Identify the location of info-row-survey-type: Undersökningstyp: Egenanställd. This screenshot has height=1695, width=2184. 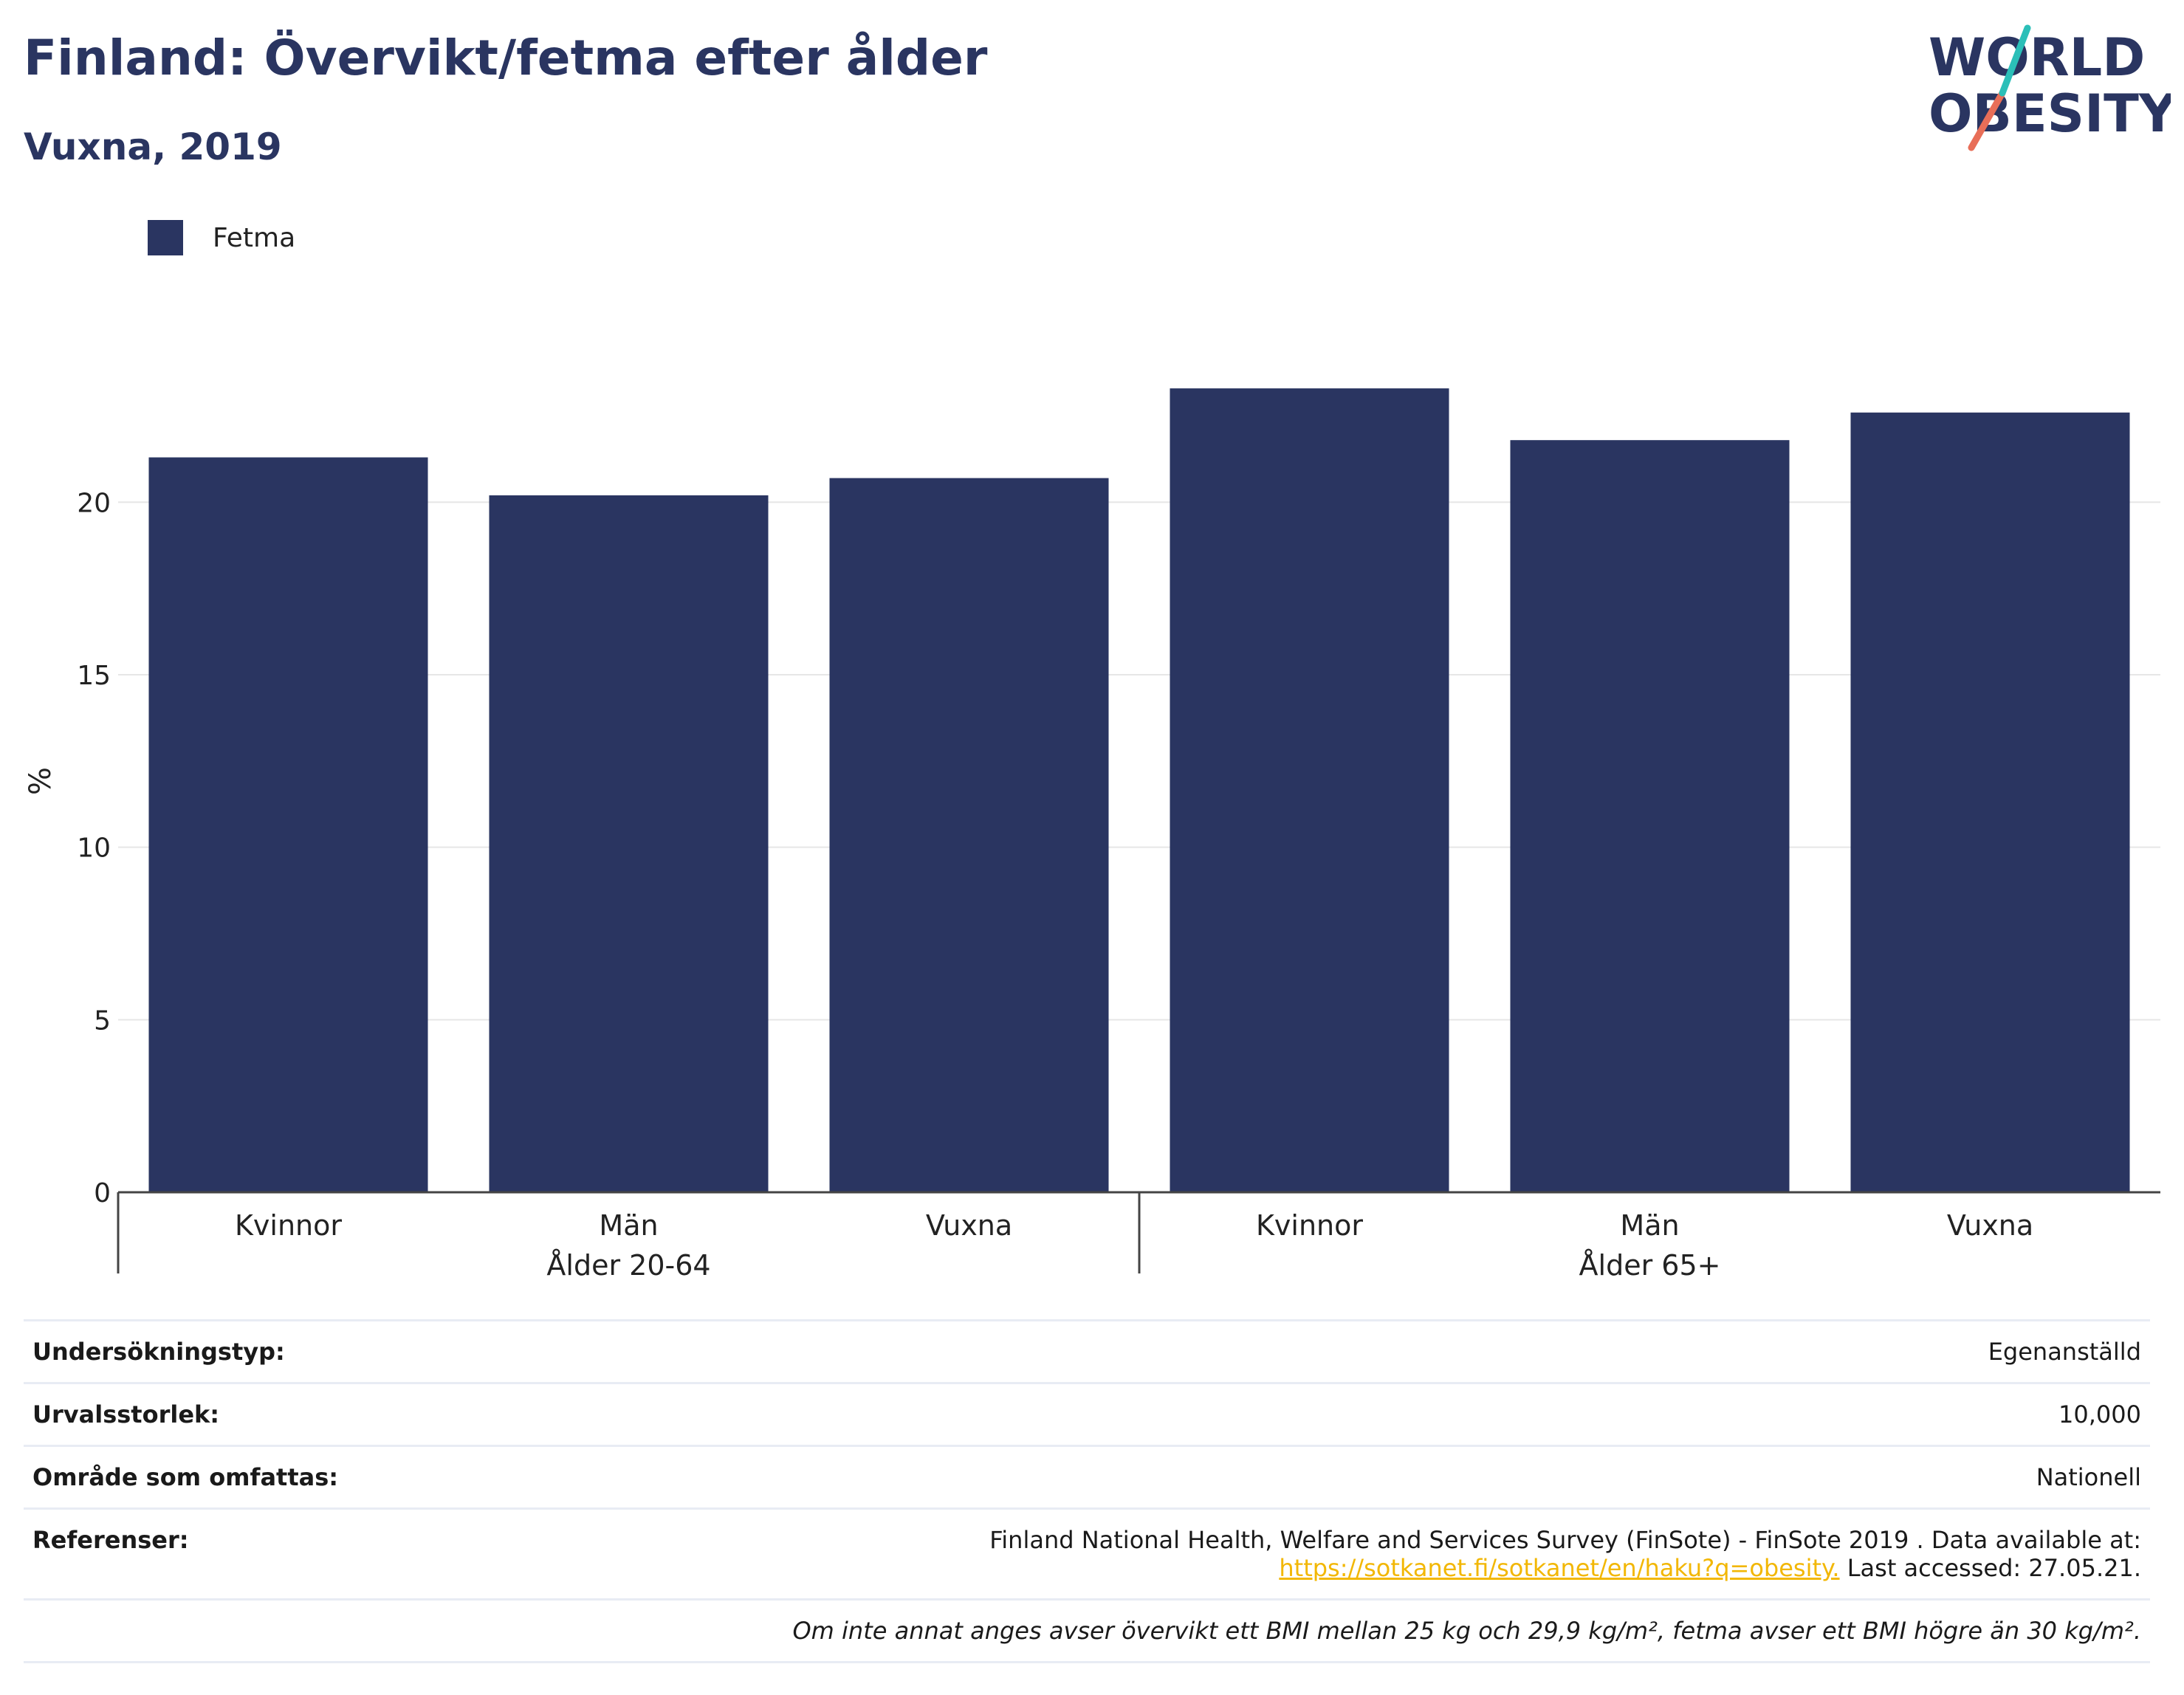
(1087, 1351).